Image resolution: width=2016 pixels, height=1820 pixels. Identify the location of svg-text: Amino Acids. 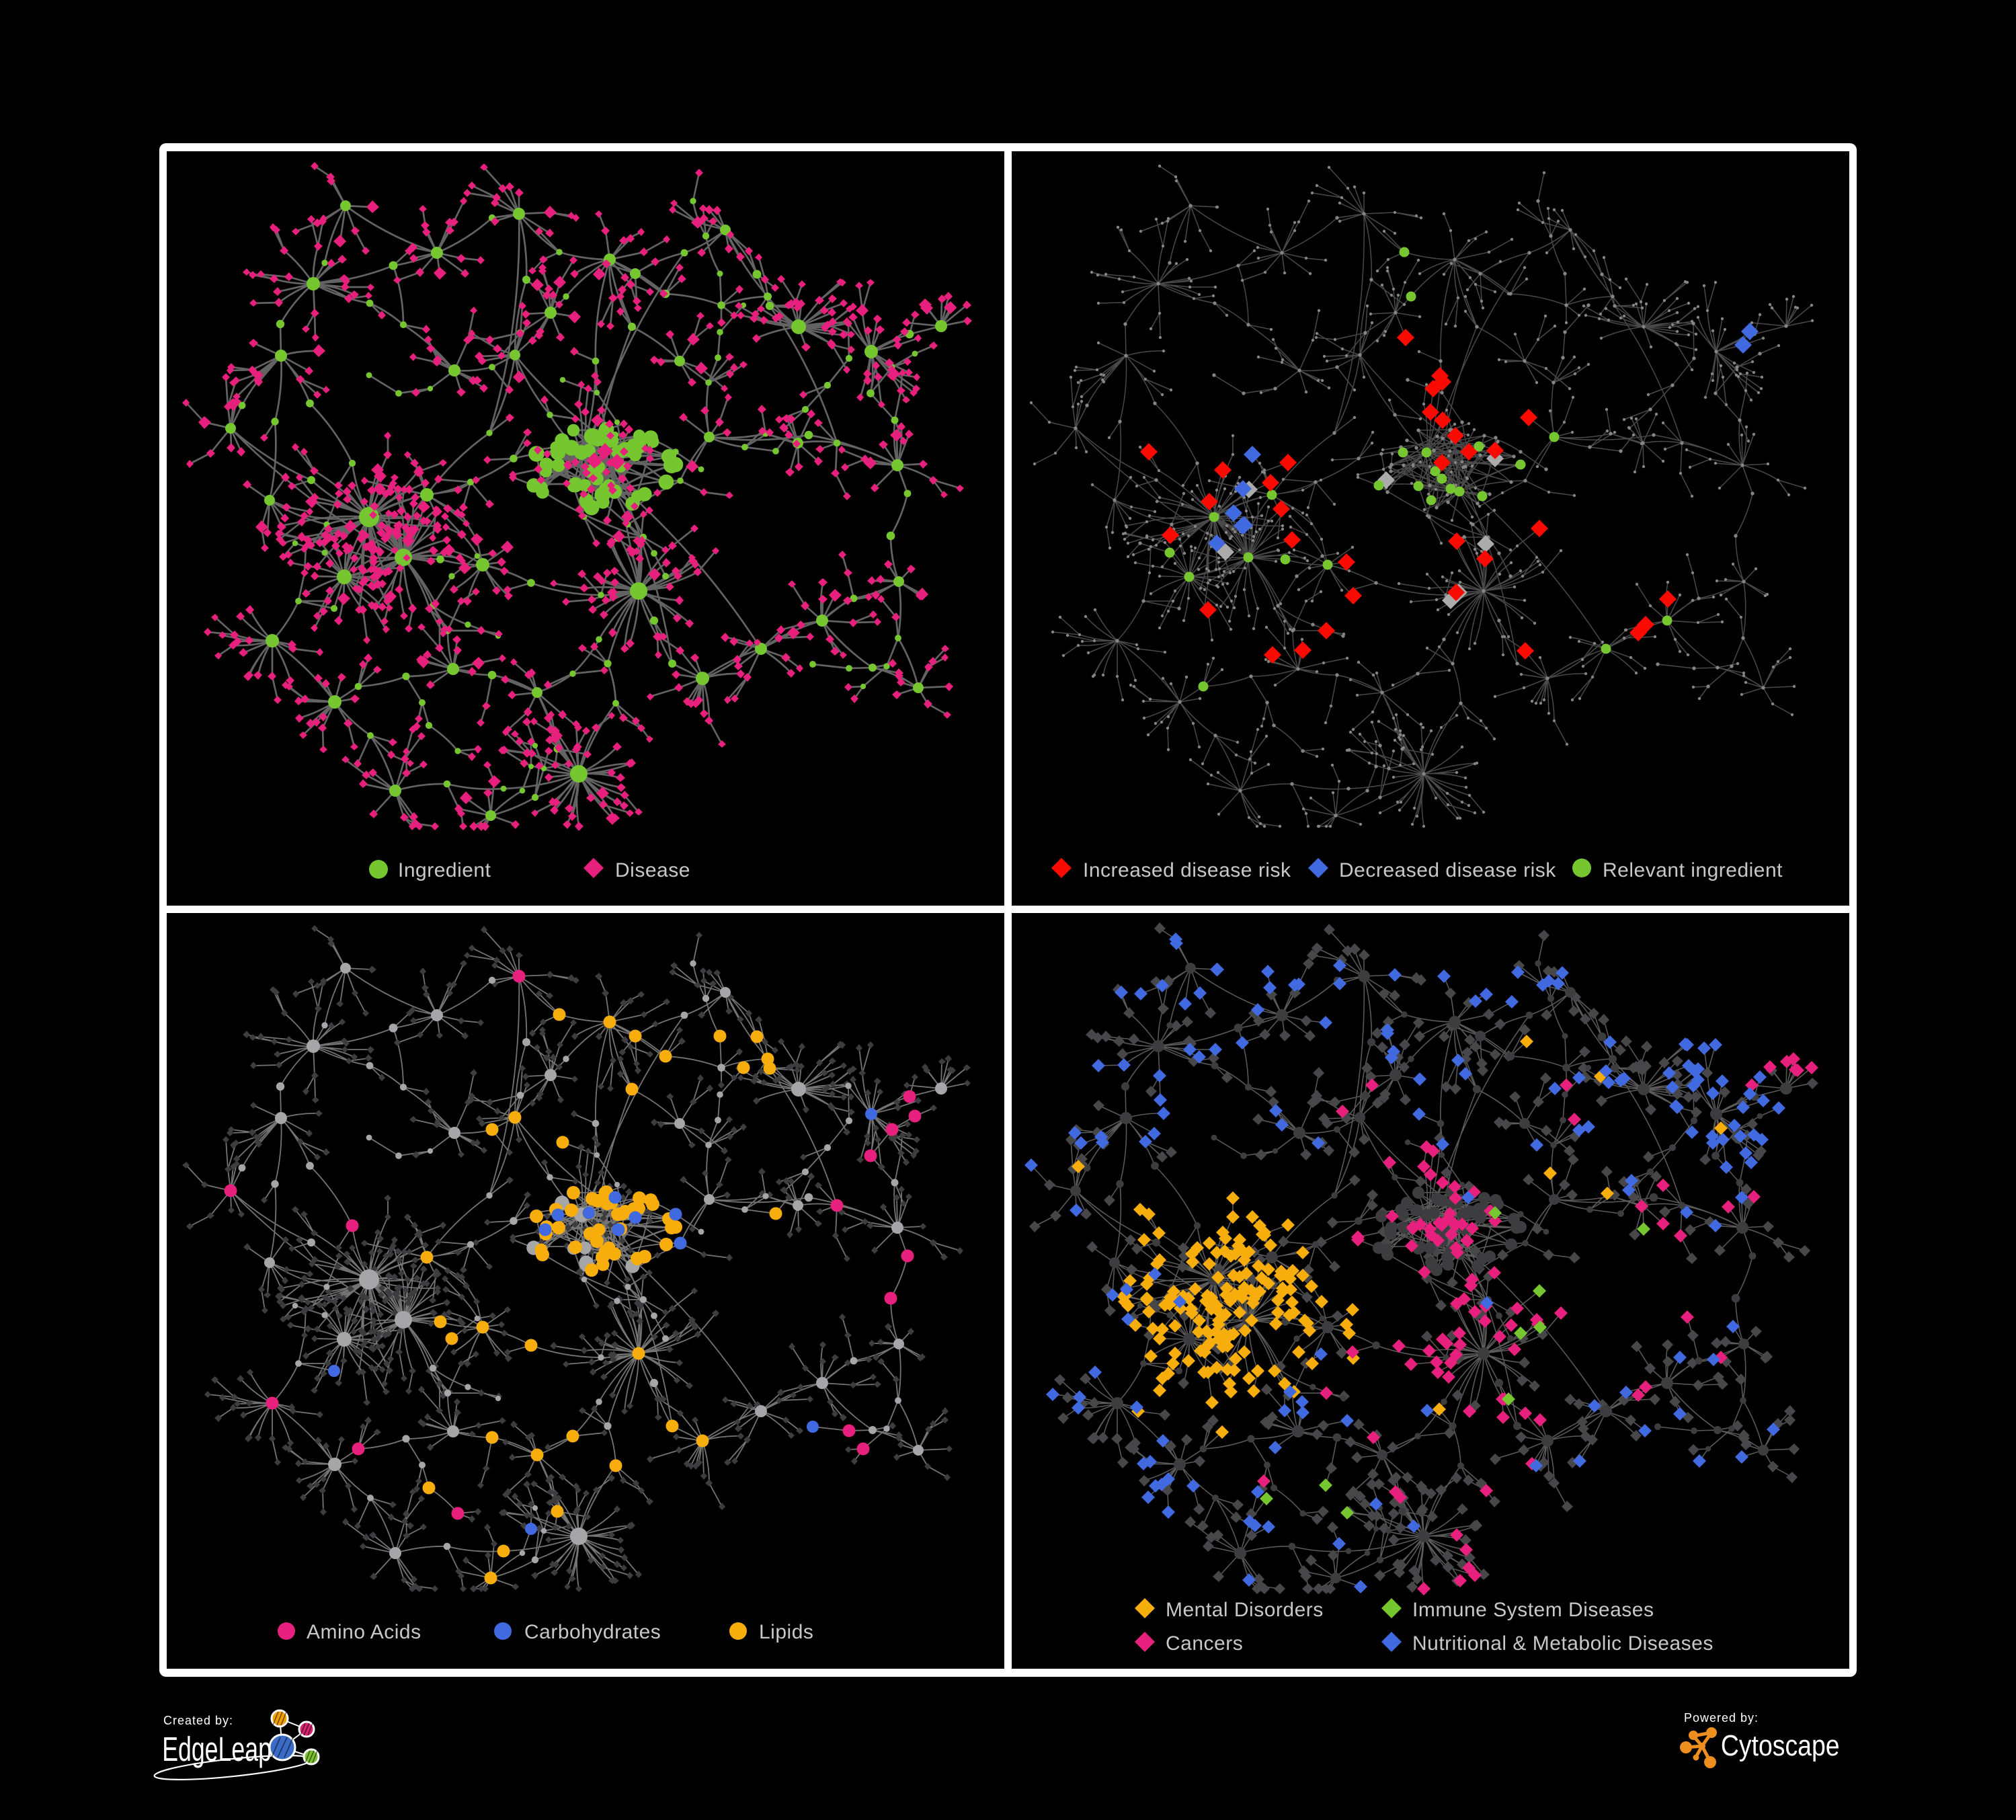
(364, 1632).